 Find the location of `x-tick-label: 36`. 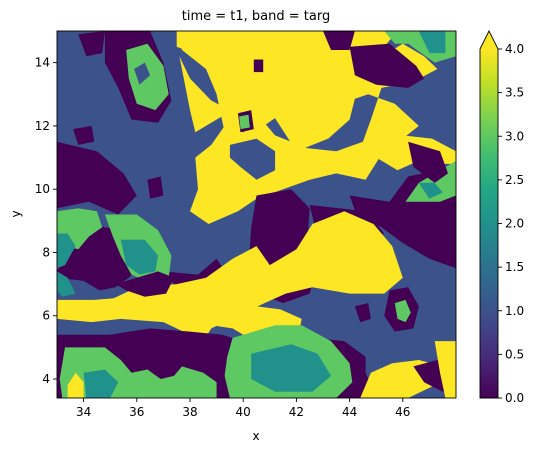

x-tick-label: 36 is located at coordinates (136, 412).